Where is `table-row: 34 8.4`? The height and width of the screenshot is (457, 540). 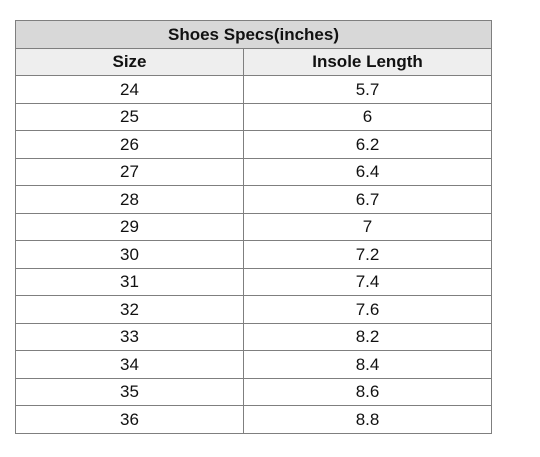
table-row: 34 8.4 is located at coordinates (254, 364).